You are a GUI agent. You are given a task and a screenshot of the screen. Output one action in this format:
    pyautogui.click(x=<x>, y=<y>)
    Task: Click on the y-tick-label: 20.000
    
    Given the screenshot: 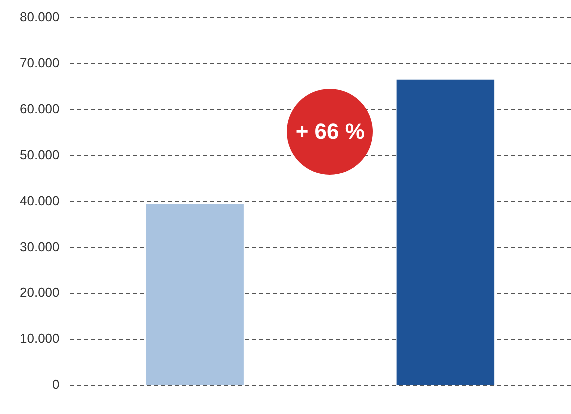 What is the action you would take?
    pyautogui.click(x=40, y=292)
    